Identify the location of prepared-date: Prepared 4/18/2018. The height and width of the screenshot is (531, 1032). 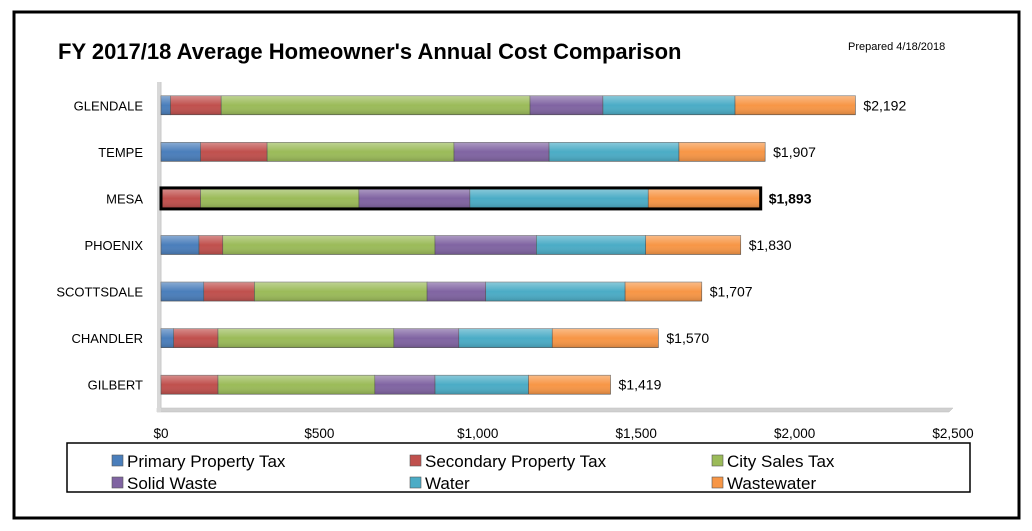
(896, 47).